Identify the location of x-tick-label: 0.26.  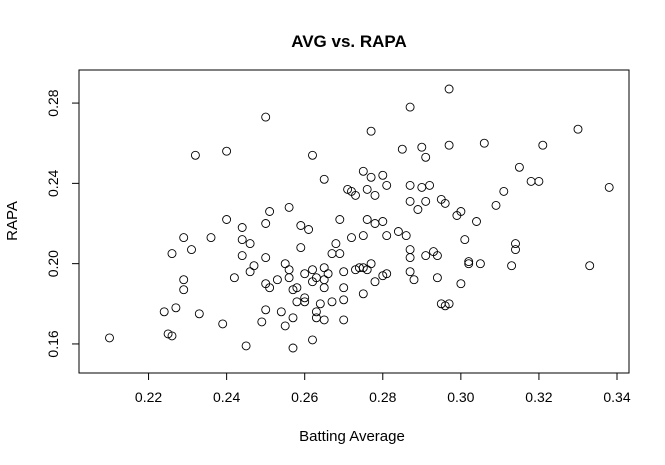
(304, 397).